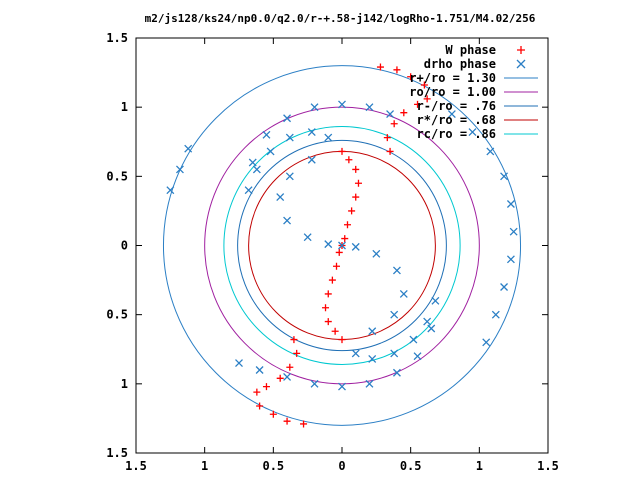 This screenshot has height=480, width=640. What do you see at coordinates (341, 466) in the screenshot?
I see `x-tick-label: 0` at bounding box center [341, 466].